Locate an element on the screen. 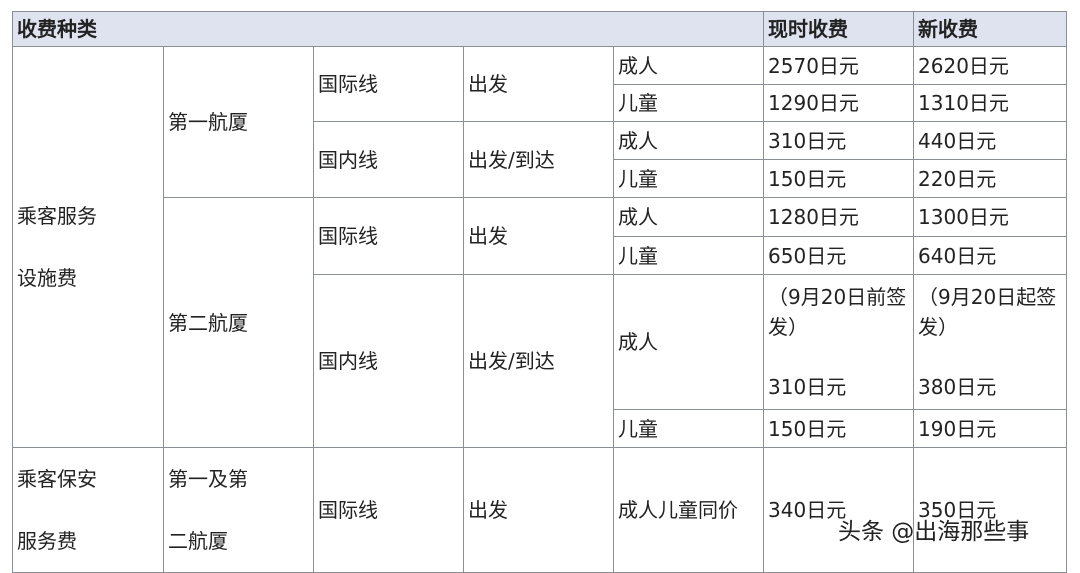 This screenshot has height=573, width=1080. current-fee: 1280日元 is located at coordinates (839, 217).